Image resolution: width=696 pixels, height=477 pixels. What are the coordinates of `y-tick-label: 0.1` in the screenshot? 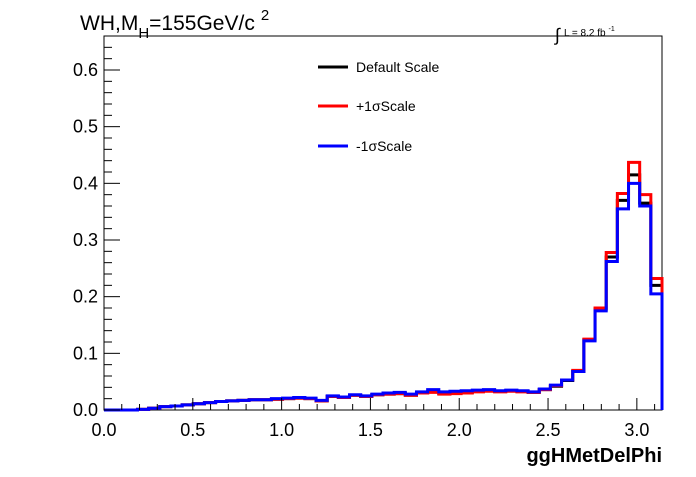 It's located at (85, 353).